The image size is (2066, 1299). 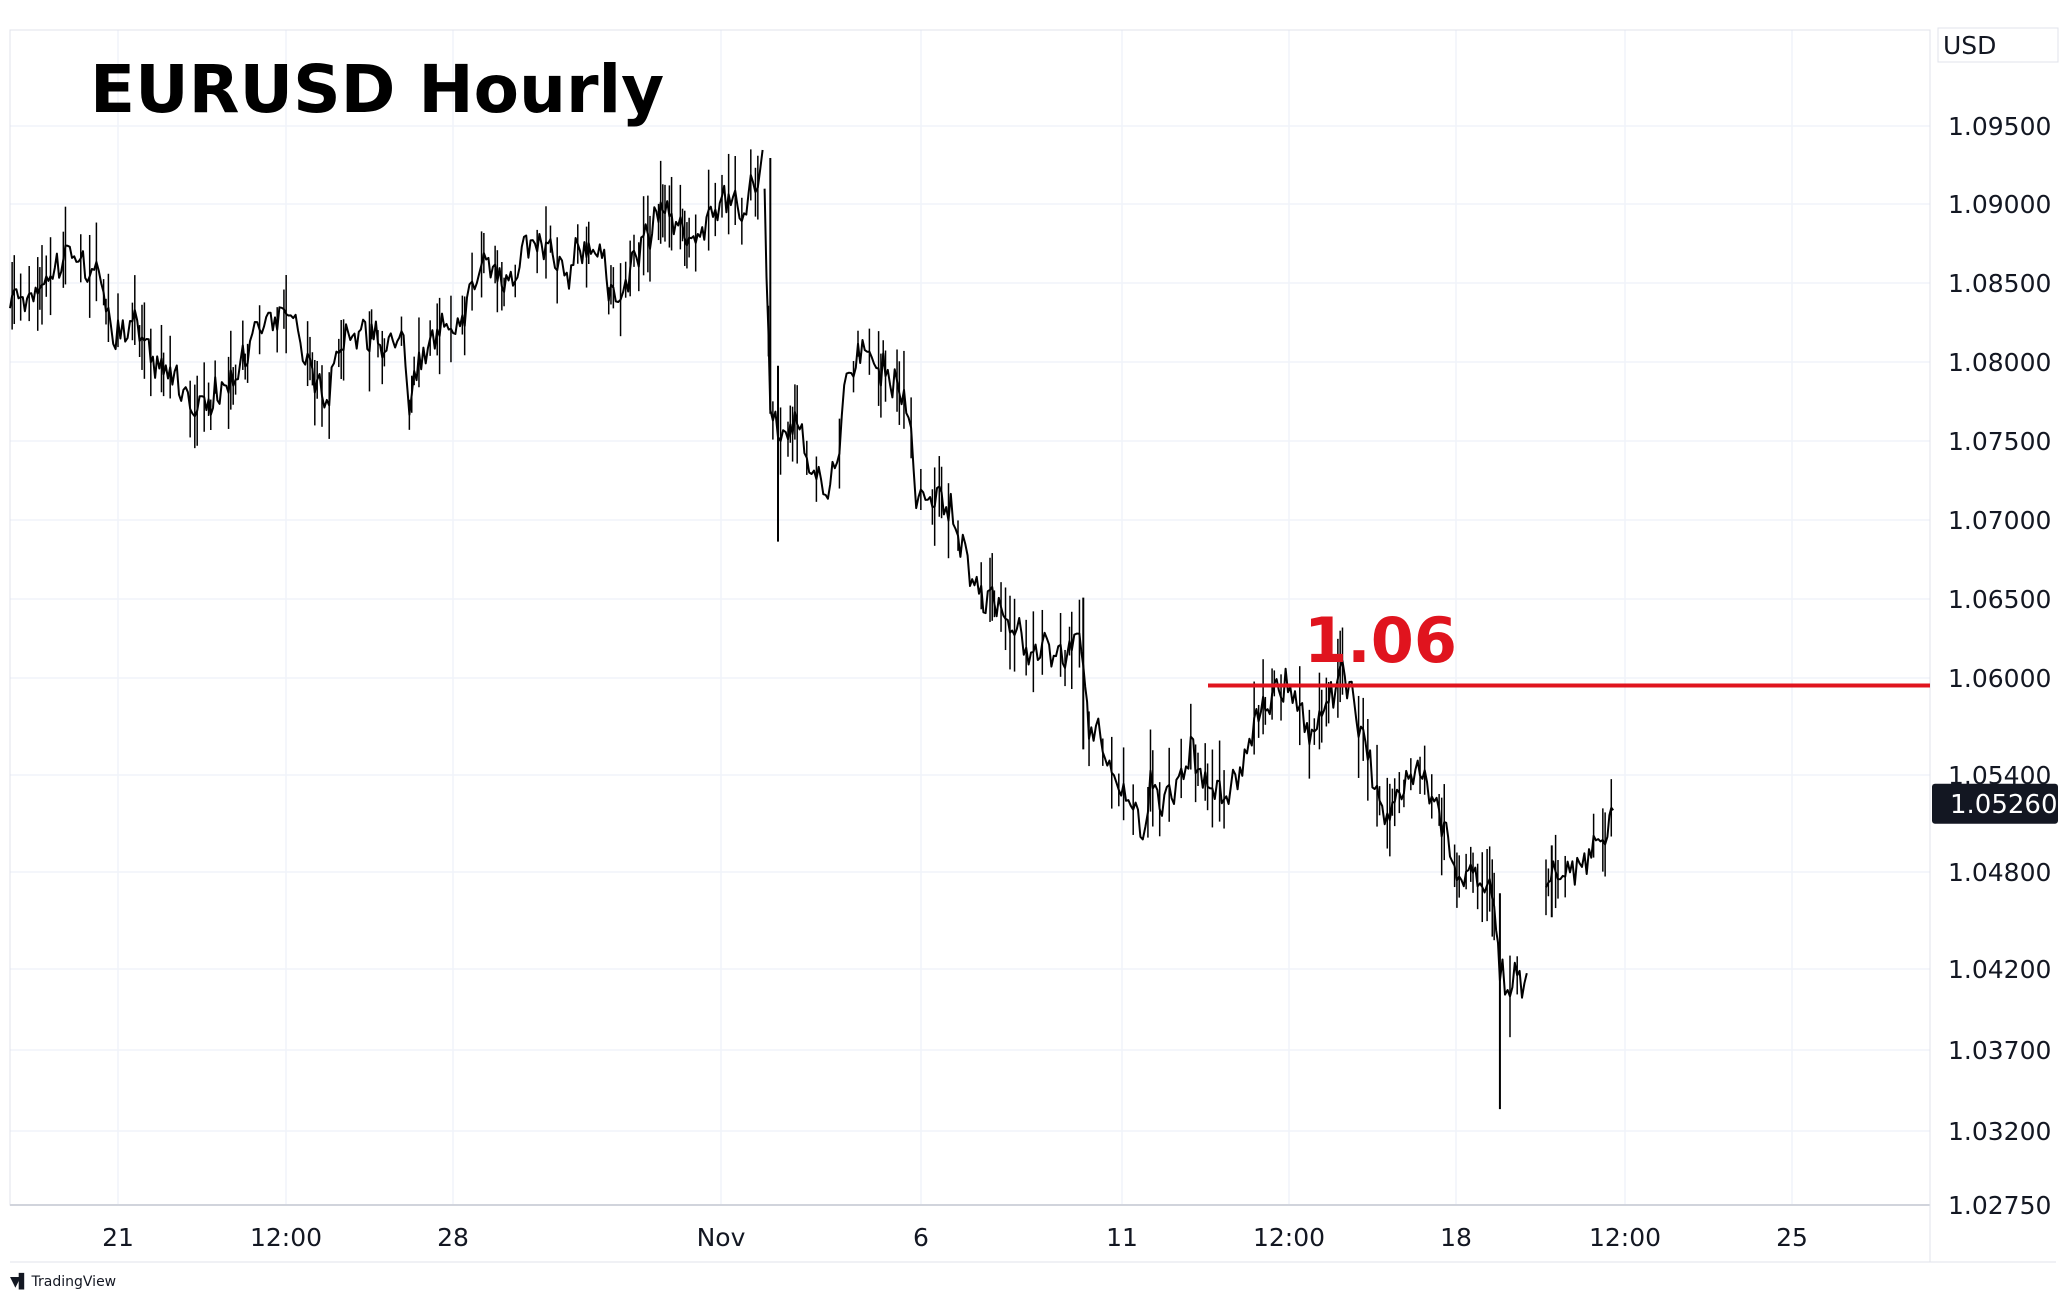 I want to click on price-tick-label: 1.09500, so click(x=1999, y=126).